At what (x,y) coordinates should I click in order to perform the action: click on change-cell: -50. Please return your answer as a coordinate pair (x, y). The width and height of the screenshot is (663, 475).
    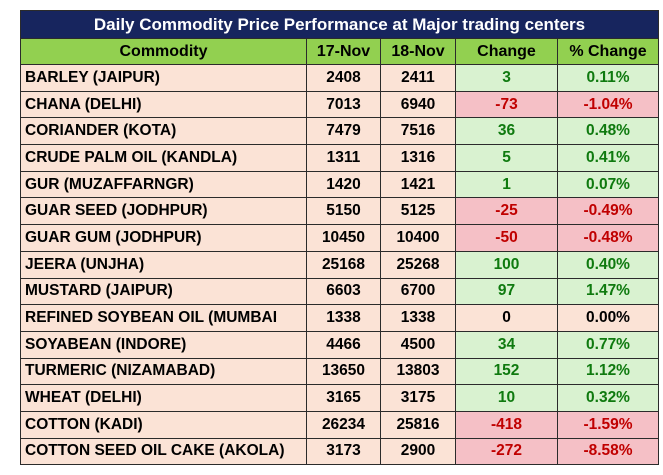
    Looking at the image, I should click on (506, 238).